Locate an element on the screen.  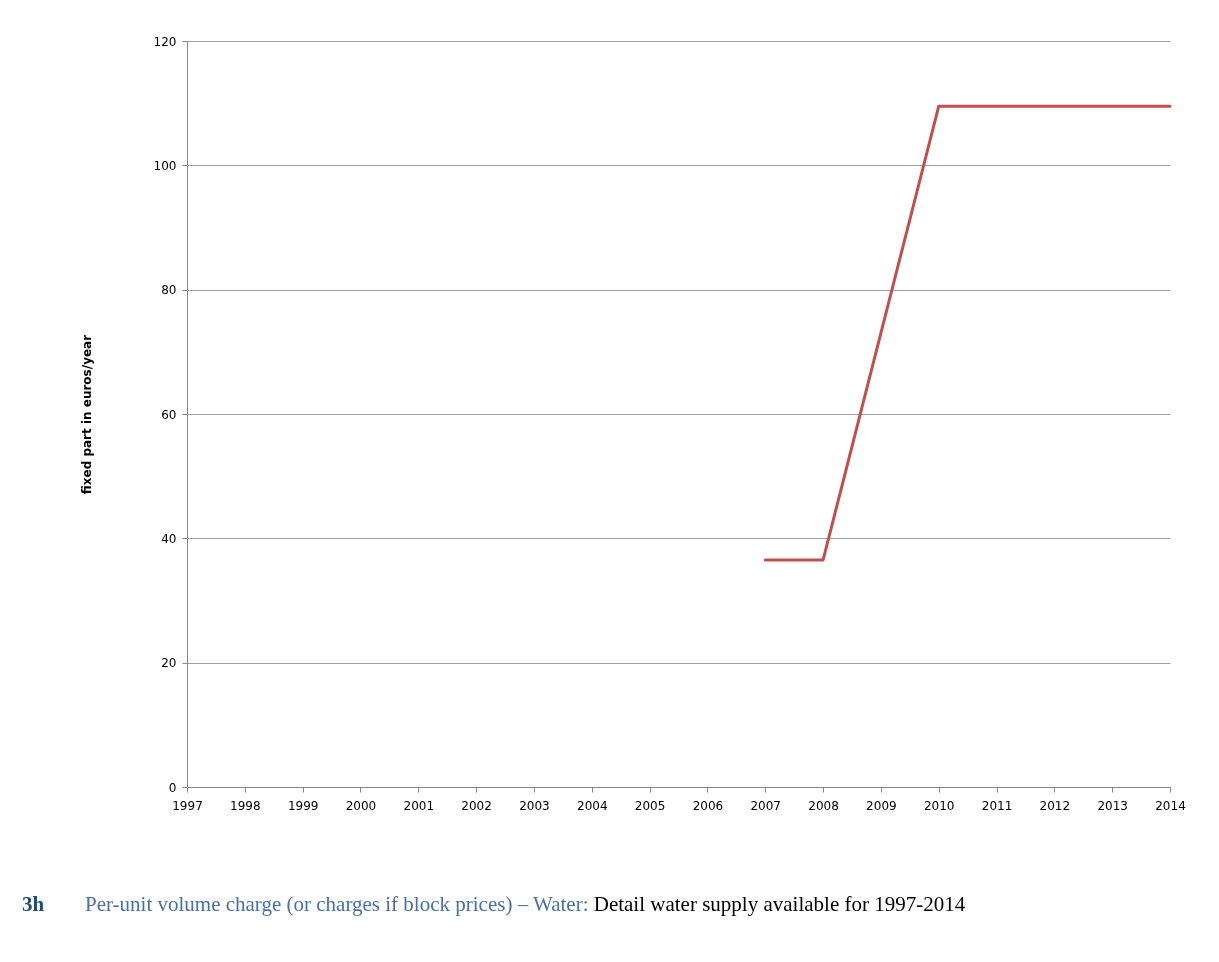
x-tick-label: 2010 is located at coordinates (939, 805).